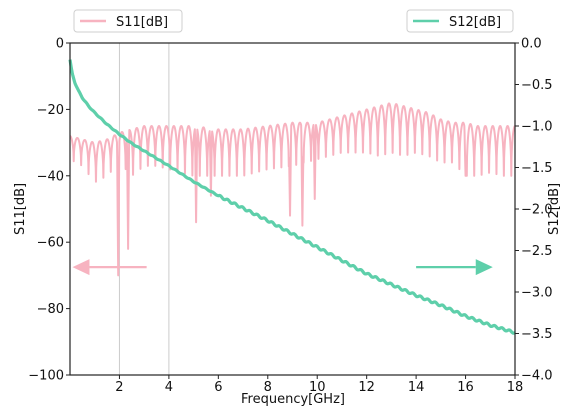 This screenshot has width=567, height=410. Describe the element at coordinates (454, 267) in the screenshot. I see `arrow-right` at that location.